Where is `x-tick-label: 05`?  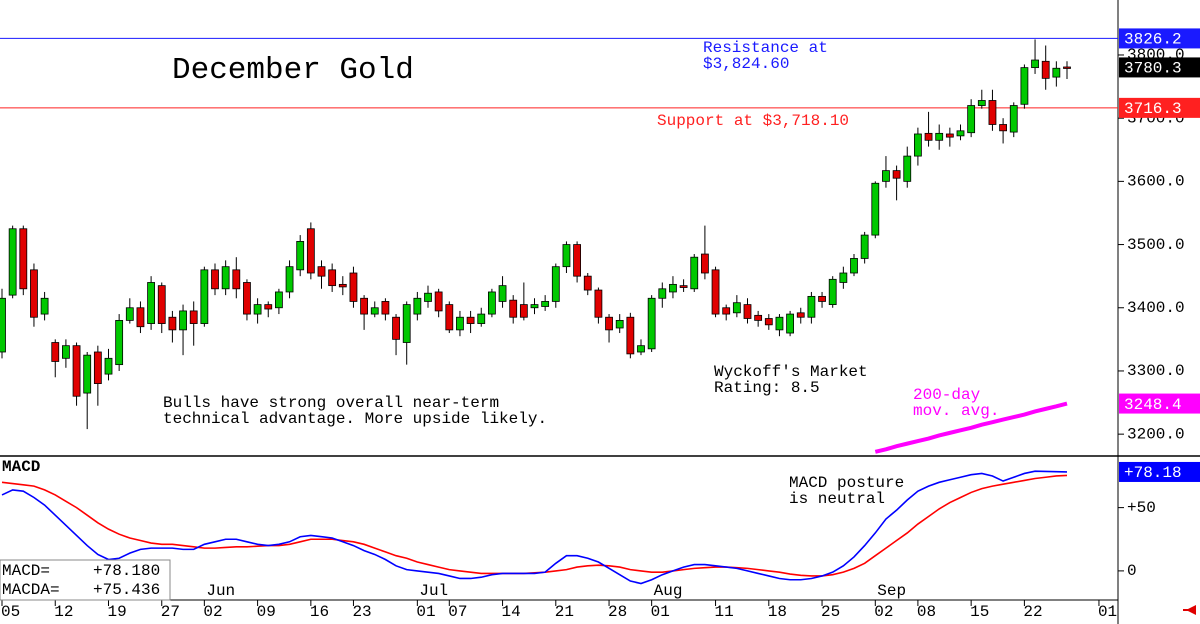 x-tick-label: 05 is located at coordinates (10, 612).